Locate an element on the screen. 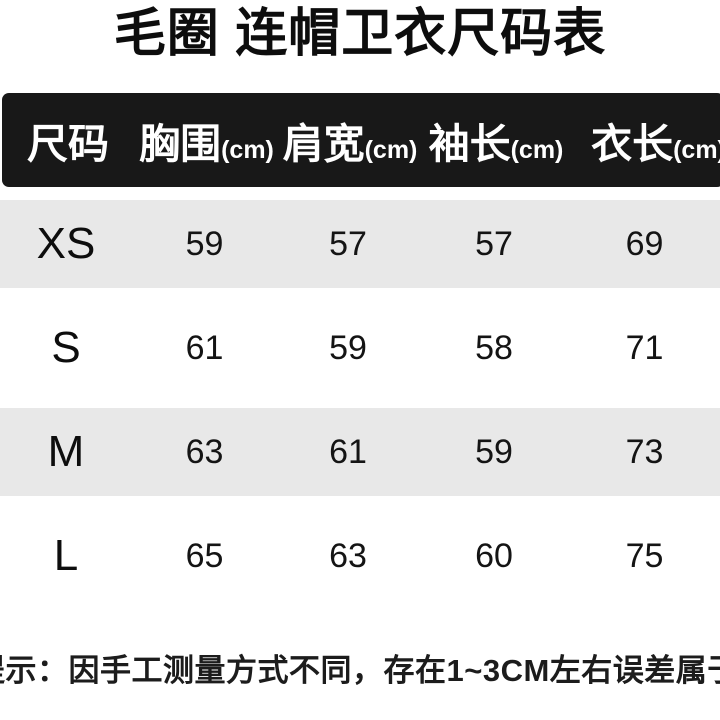 The height and width of the screenshot is (720, 720). table-row: L 65 63 60 75 is located at coordinates (360, 556).